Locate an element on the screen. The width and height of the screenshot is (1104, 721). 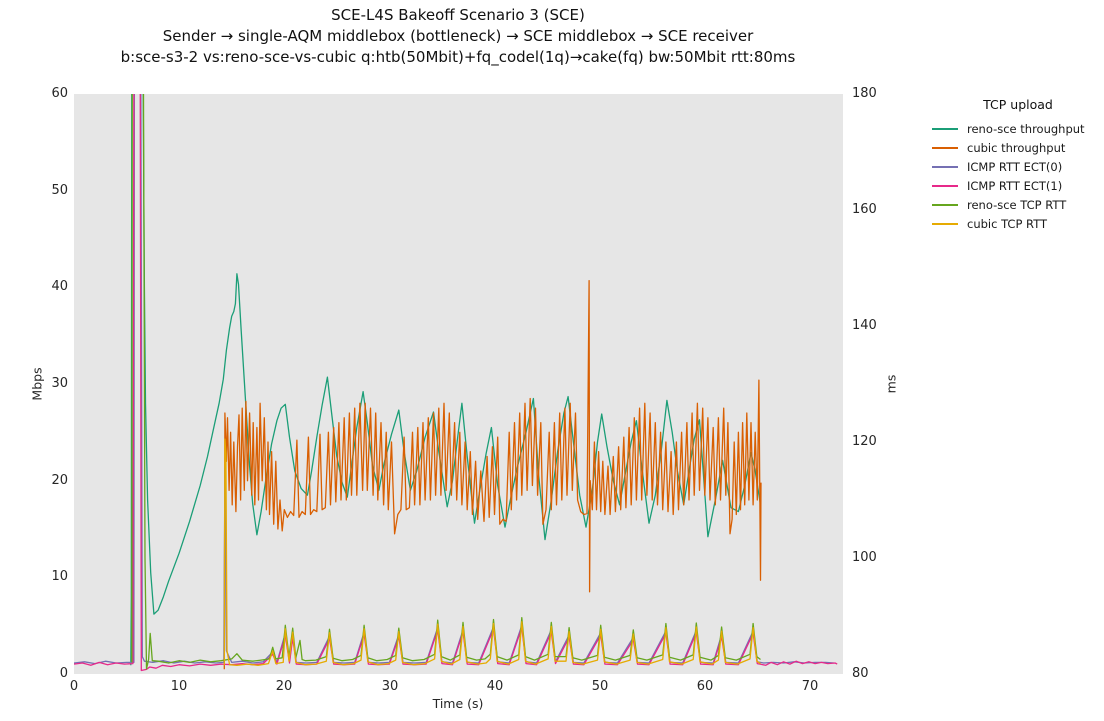
legend-item-cubic-tcp-rtt: cubic TCP RTT is located at coordinates (1018, 223).